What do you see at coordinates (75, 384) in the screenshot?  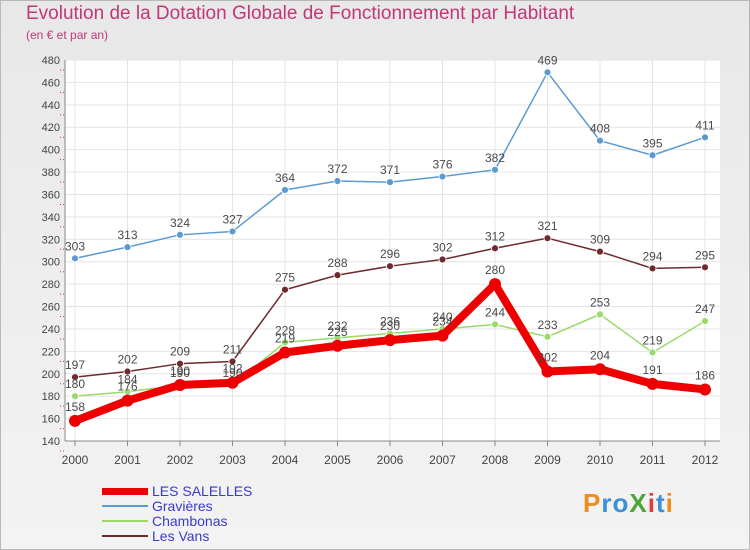 I see `data-label-chambonas: 180` at bounding box center [75, 384].